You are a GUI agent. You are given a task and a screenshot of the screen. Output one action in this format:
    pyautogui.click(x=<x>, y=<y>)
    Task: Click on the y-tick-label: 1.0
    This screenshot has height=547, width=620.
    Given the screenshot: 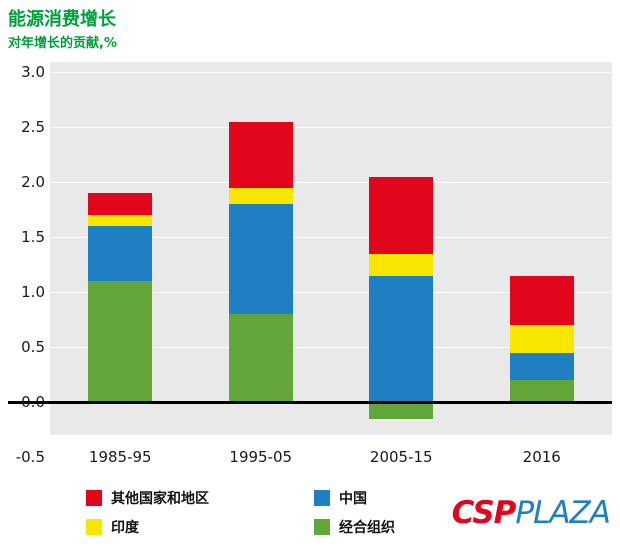 What is the action you would take?
    pyautogui.click(x=33, y=292)
    